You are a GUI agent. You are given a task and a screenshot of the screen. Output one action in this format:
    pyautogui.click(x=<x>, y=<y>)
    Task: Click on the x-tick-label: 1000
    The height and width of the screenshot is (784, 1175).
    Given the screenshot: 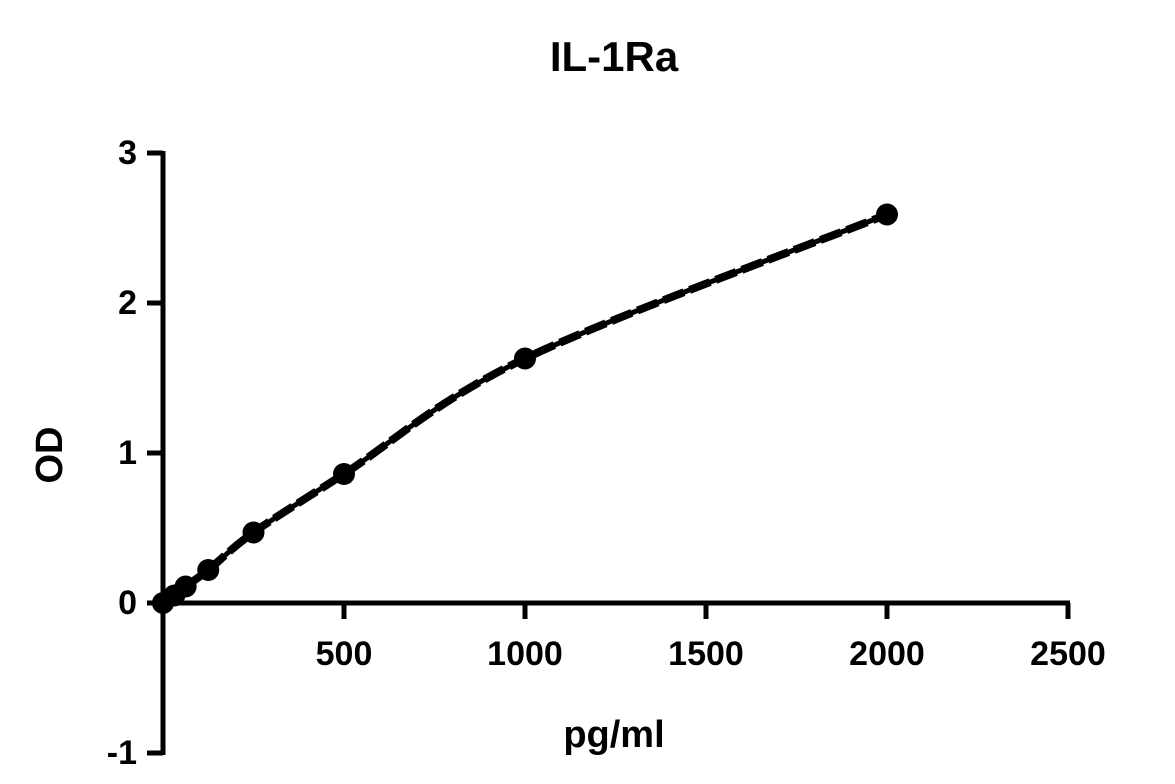 What is the action you would take?
    pyautogui.click(x=525, y=654)
    